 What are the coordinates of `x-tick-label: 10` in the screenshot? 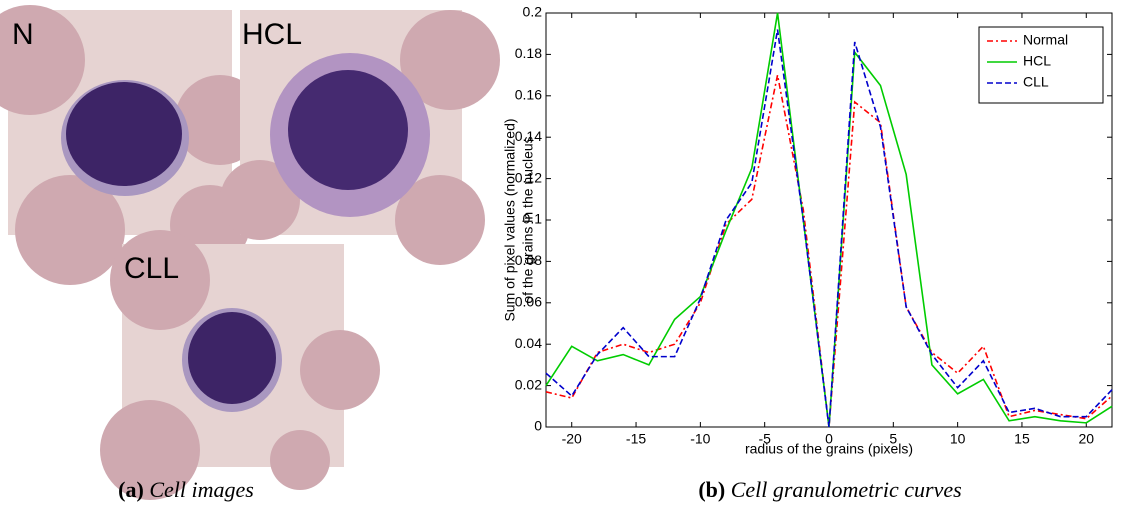 It's located at (958, 439).